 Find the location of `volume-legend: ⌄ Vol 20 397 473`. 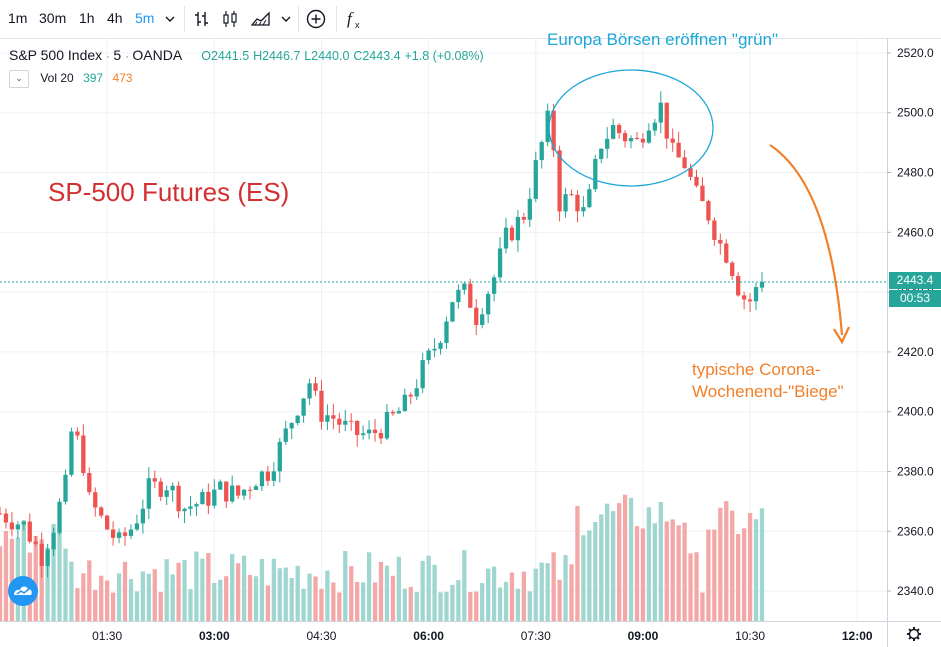

volume-legend: ⌄ Vol 20 397 473 is located at coordinates (70, 79).